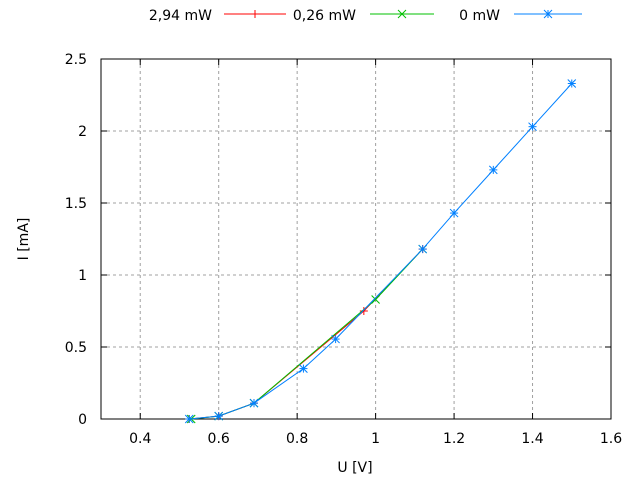  Describe the element at coordinates (82, 276) in the screenshot. I see `y-tick-label: 1` at that location.